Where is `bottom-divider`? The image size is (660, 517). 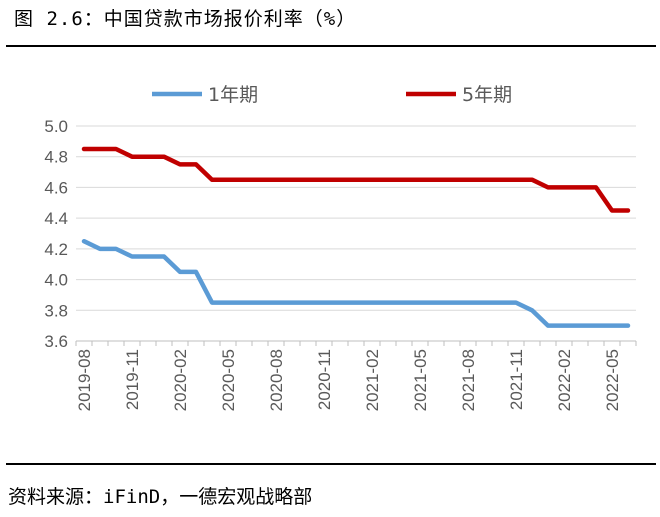
bottom-divider is located at coordinates (331, 464).